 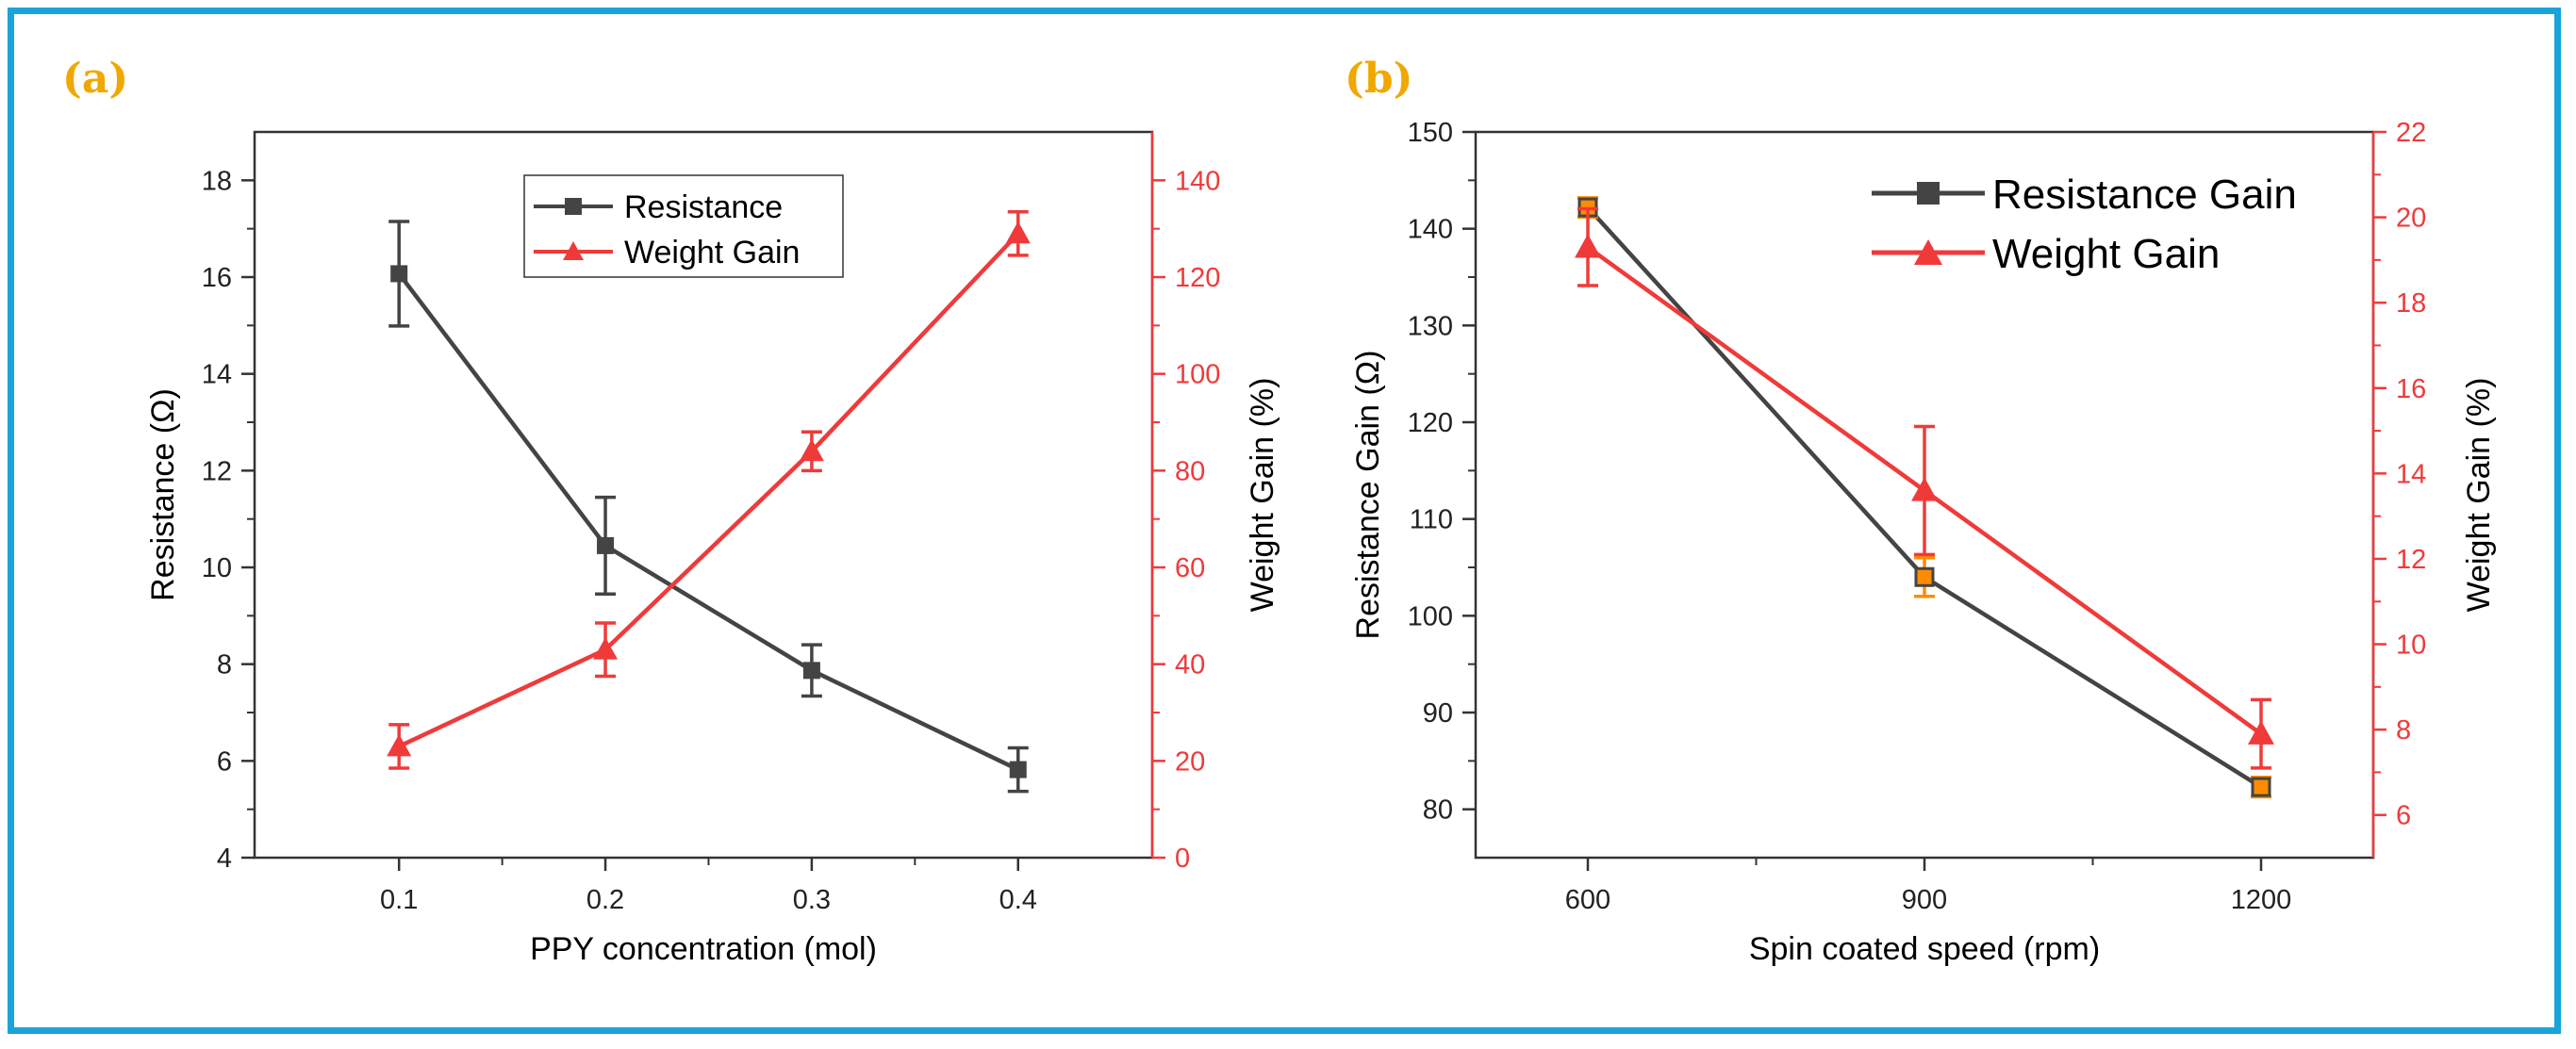 What do you see at coordinates (1197, 278) in the screenshot?
I see `a-right-y-tick-label: 120` at bounding box center [1197, 278].